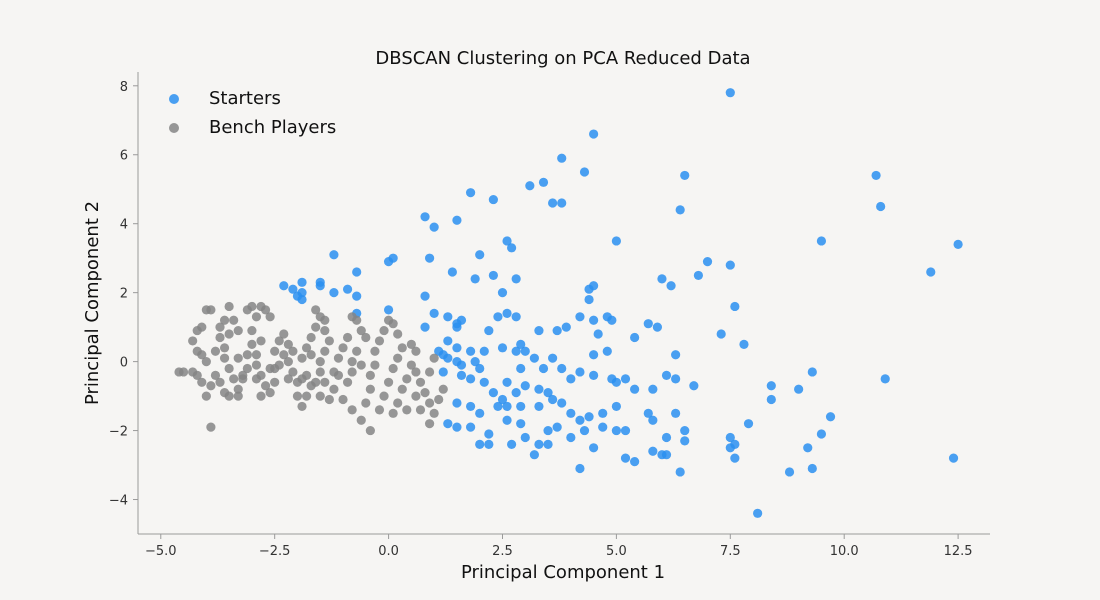 The image size is (1100, 600). I want to click on x-axis-ticks: −5.0 −2.5 0.0 2.5 5.0 7.5 10.0 12.5, so click(559, 546).